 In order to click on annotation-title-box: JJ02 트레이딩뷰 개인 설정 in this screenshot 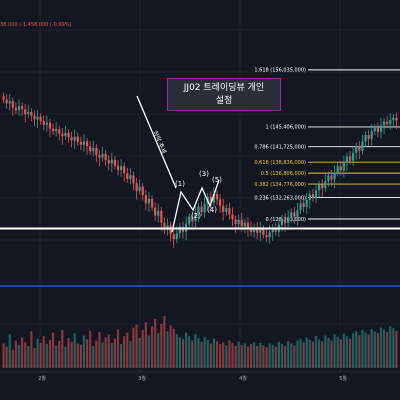, I will do `click(224, 94)`.